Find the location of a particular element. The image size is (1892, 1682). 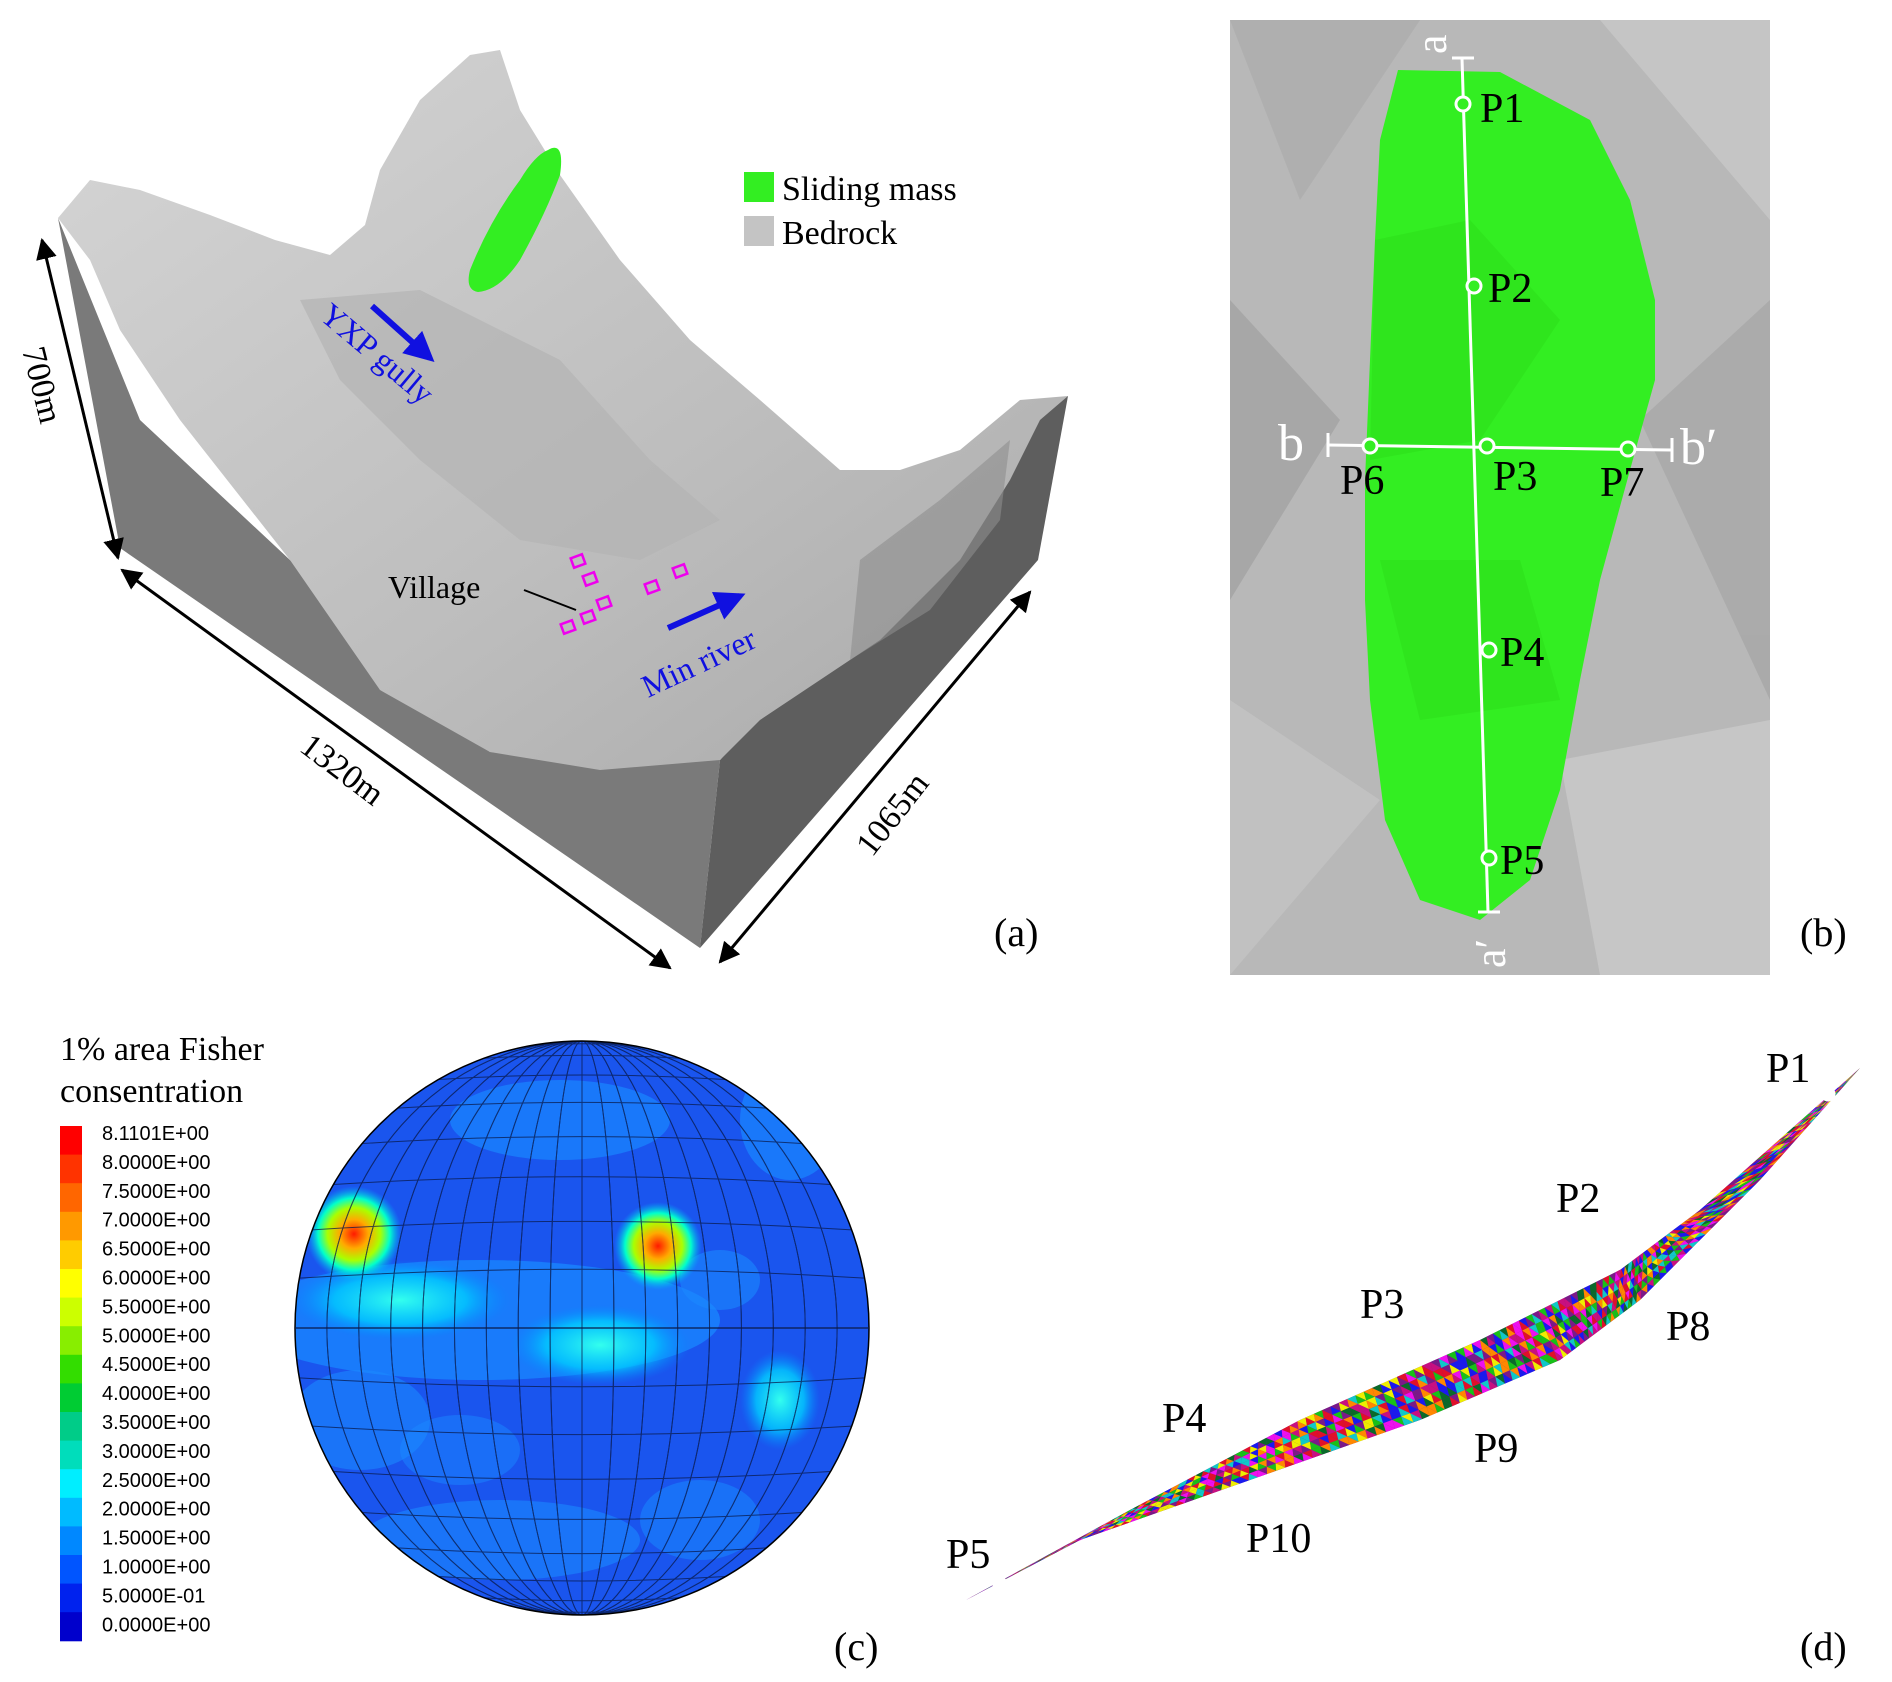

sliding-mass-outline is located at coordinates (1510, 495).